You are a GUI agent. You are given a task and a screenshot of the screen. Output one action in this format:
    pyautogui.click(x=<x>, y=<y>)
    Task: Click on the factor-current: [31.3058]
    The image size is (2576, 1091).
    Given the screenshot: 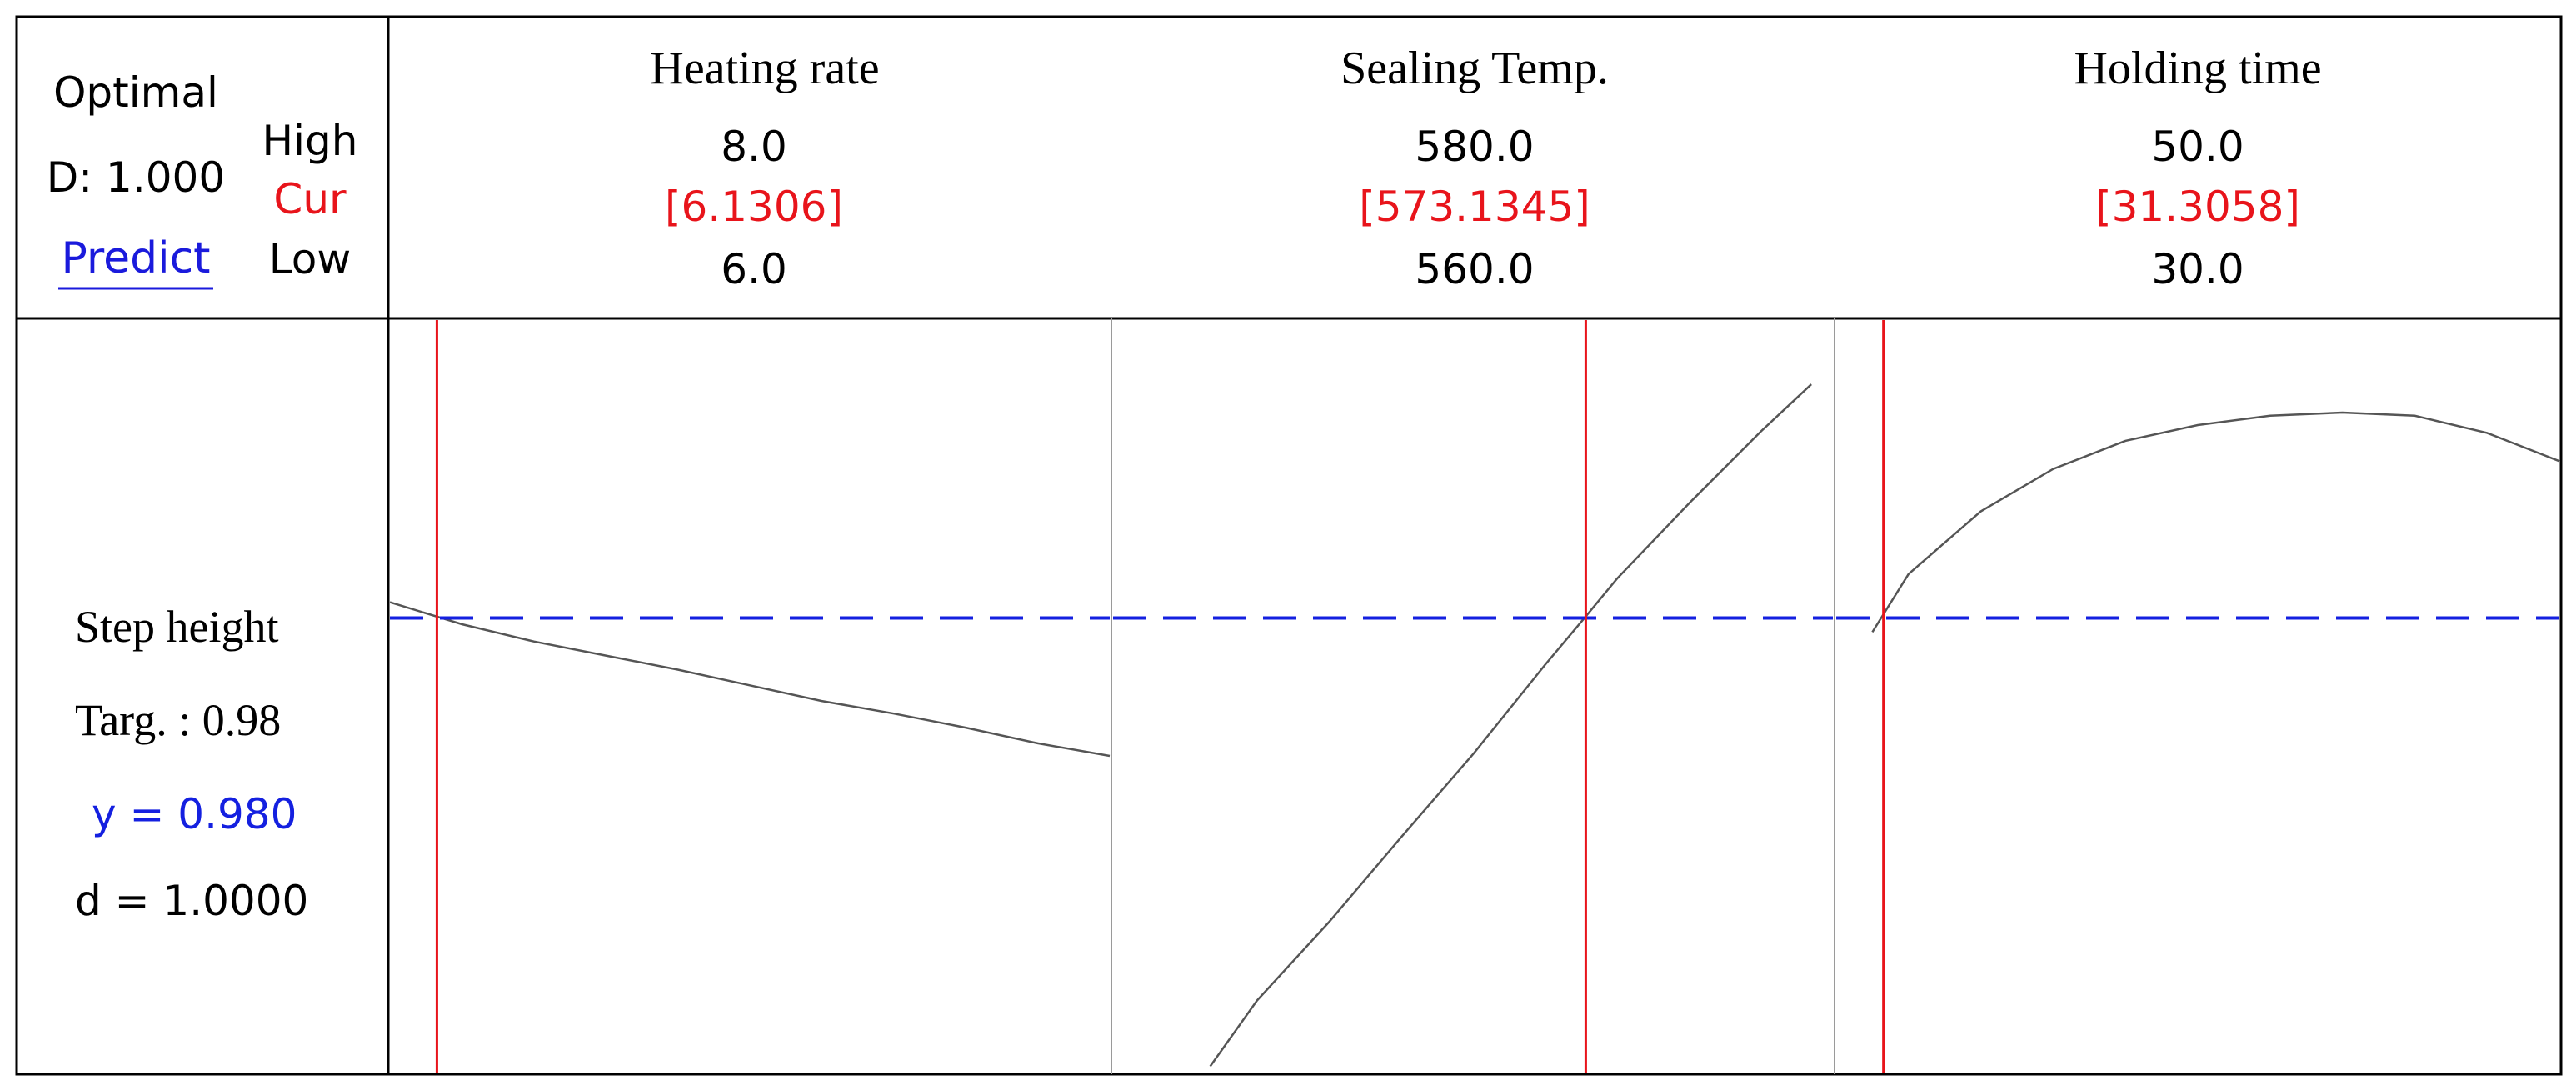 What is the action you would take?
    pyautogui.click(x=2197, y=207)
    